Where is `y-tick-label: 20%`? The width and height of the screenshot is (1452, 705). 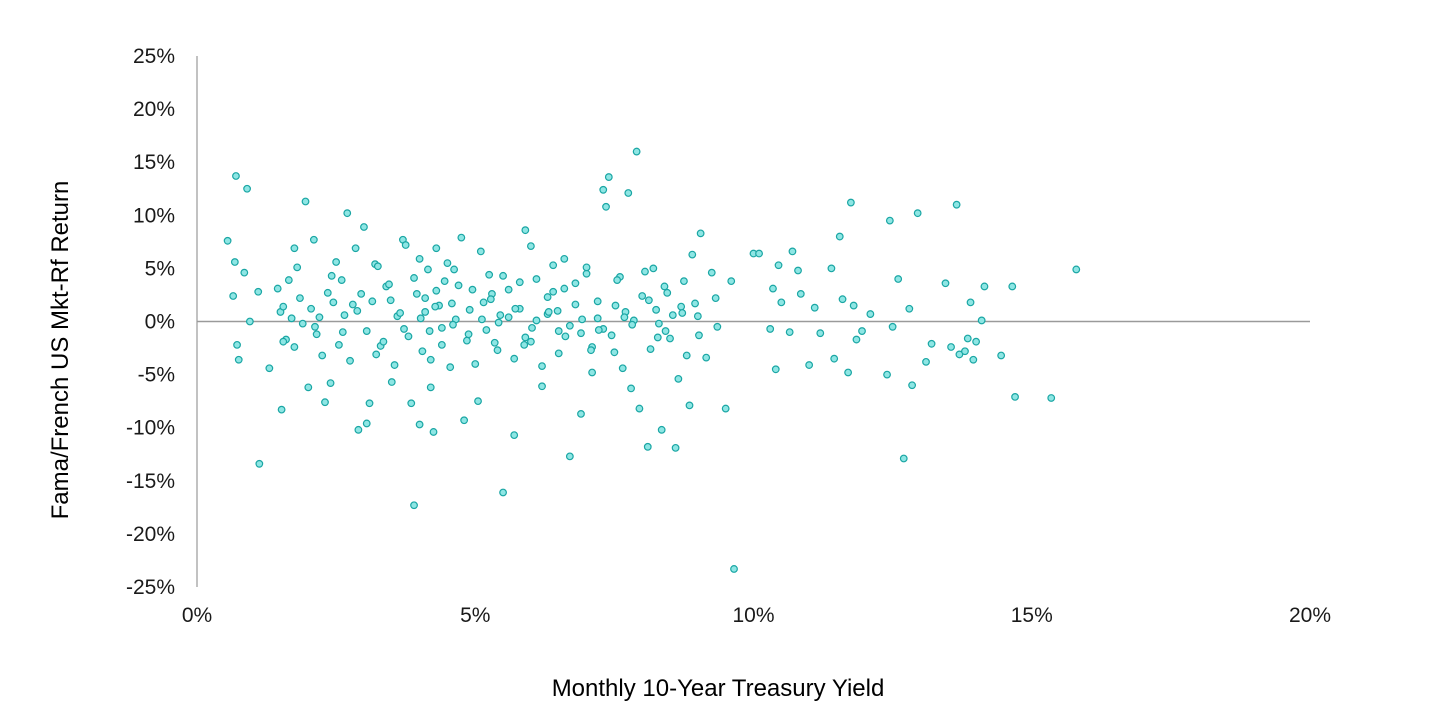 y-tick-label: 20% is located at coordinates (154, 109).